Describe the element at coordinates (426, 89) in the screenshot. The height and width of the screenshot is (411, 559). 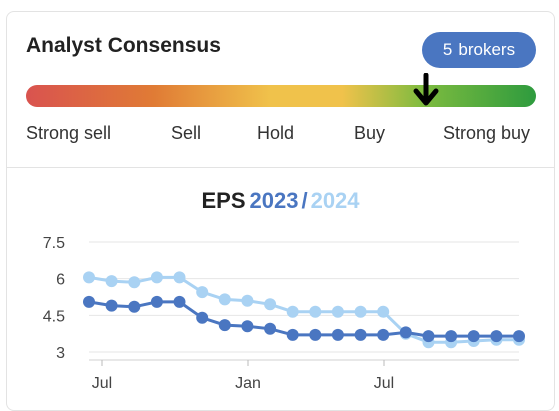
I see `arrow-down-icon` at that location.